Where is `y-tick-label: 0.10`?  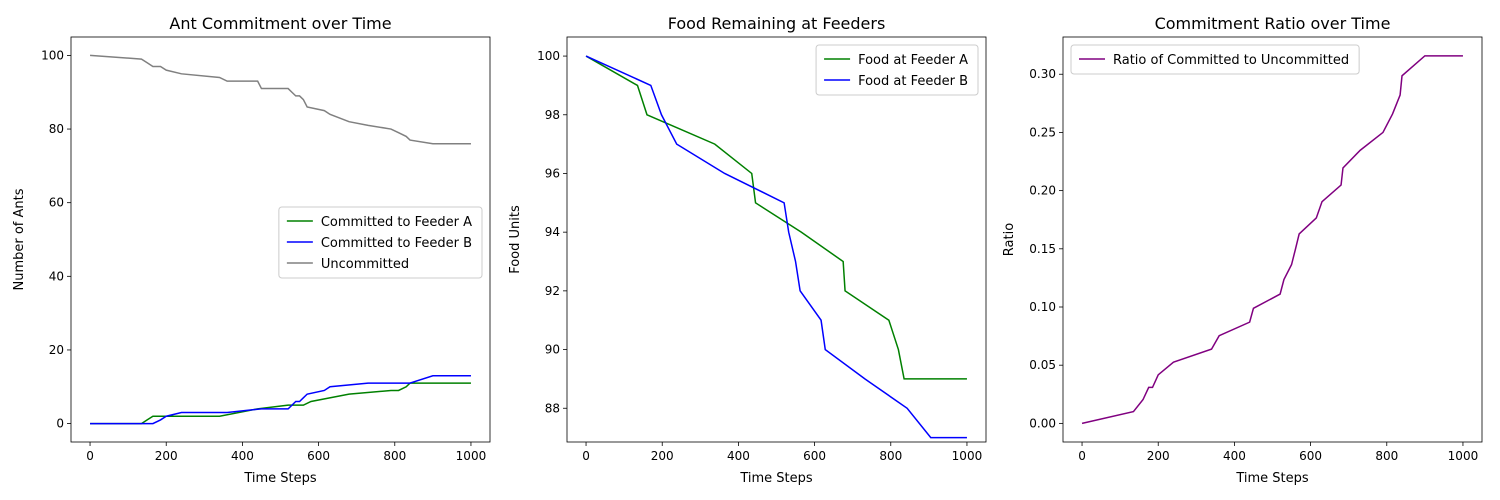 y-tick-label: 0.10 is located at coordinates (1042, 307).